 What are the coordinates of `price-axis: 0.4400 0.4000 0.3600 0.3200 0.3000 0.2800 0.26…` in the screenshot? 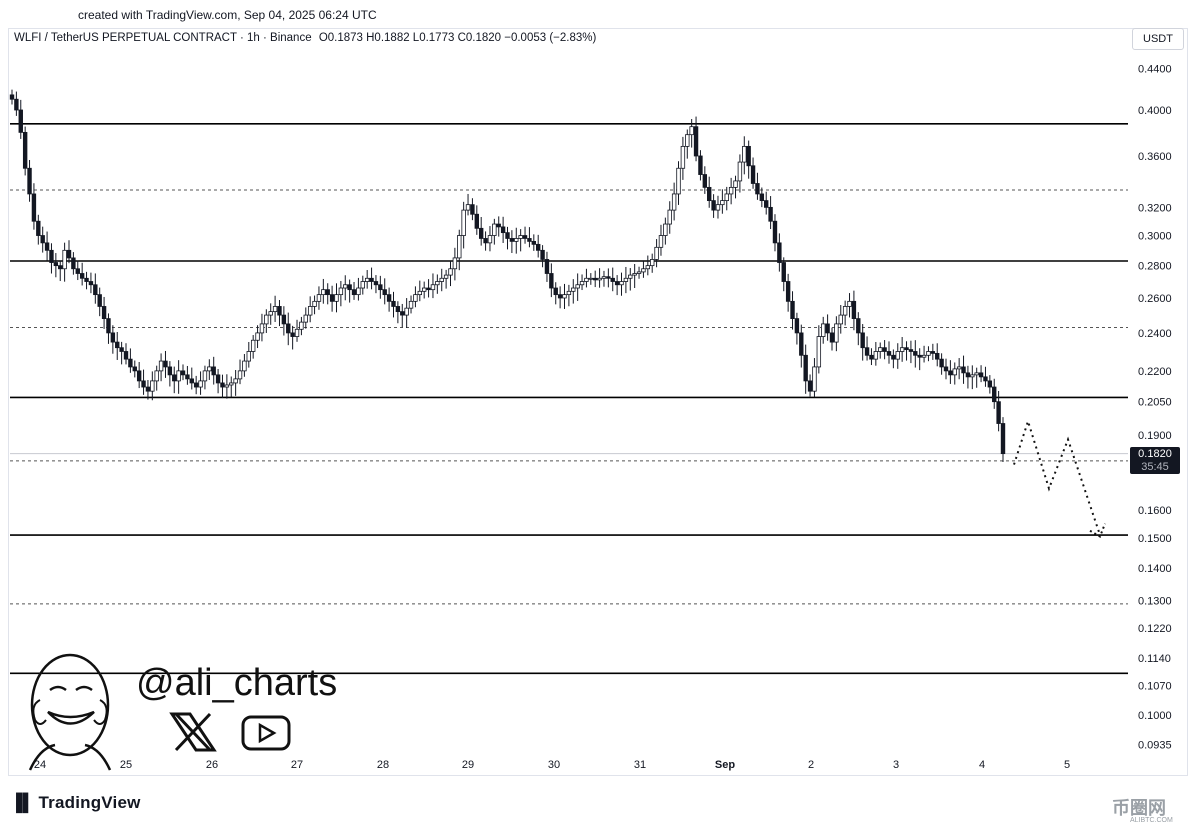 It's located at (1155, 407).